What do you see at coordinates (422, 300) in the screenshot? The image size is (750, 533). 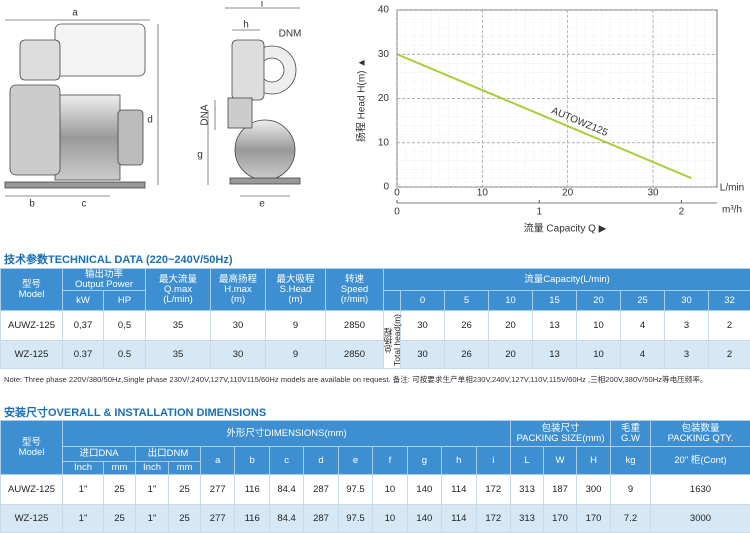 I see `header-cell: 0` at bounding box center [422, 300].